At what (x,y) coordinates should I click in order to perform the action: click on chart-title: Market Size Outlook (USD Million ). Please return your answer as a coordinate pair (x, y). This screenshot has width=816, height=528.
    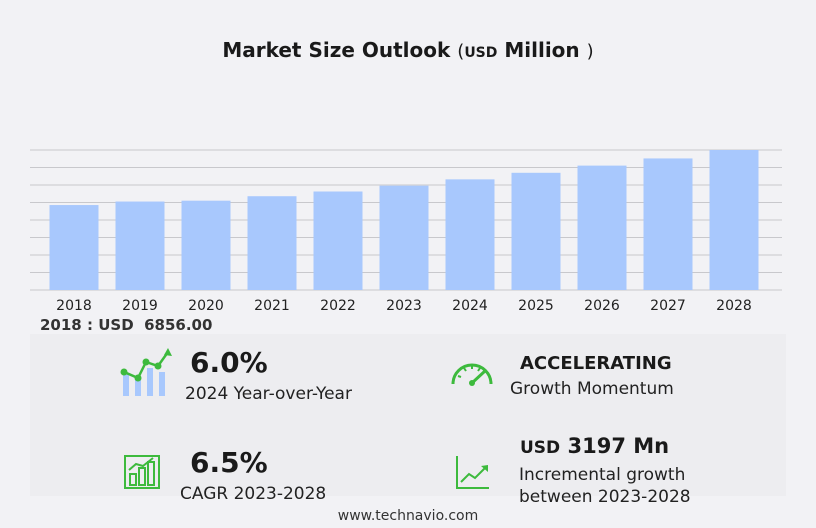
    Looking at the image, I should click on (408, 50).